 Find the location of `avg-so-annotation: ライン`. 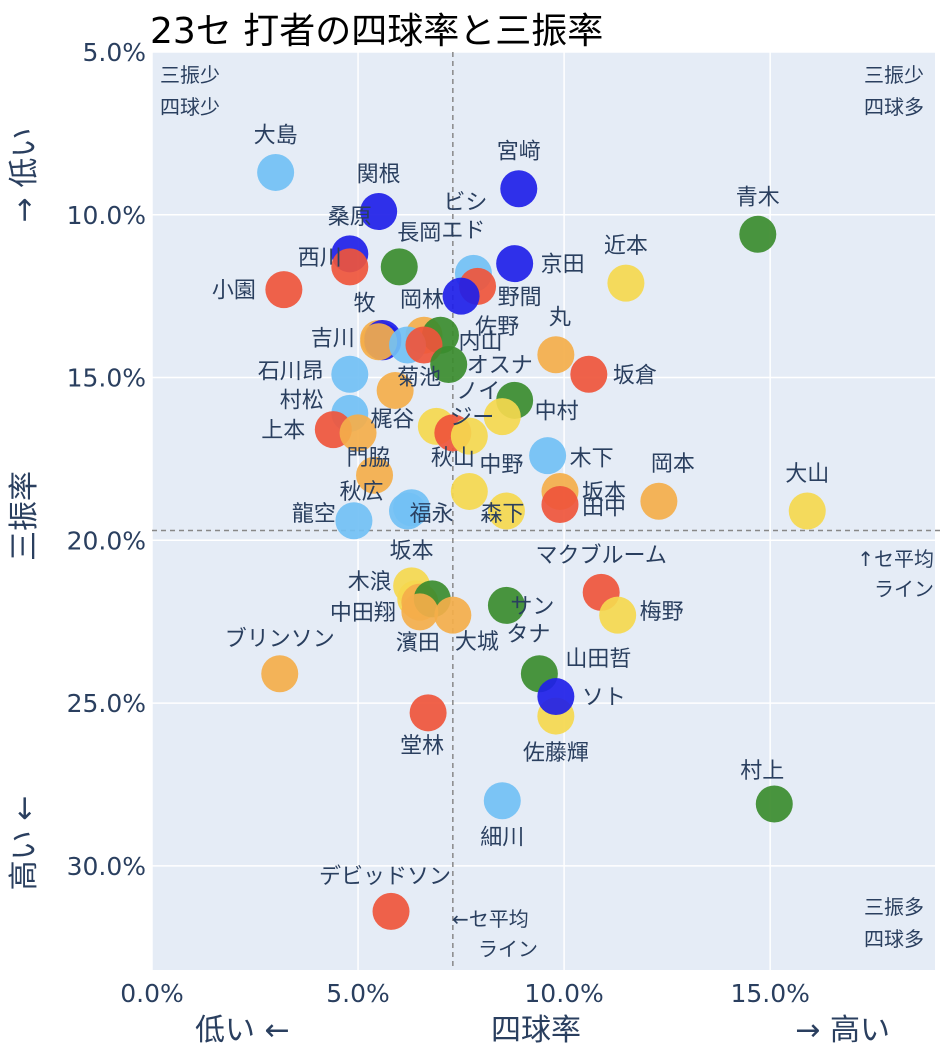

avg-so-annotation: ライン is located at coordinates (904, 589).